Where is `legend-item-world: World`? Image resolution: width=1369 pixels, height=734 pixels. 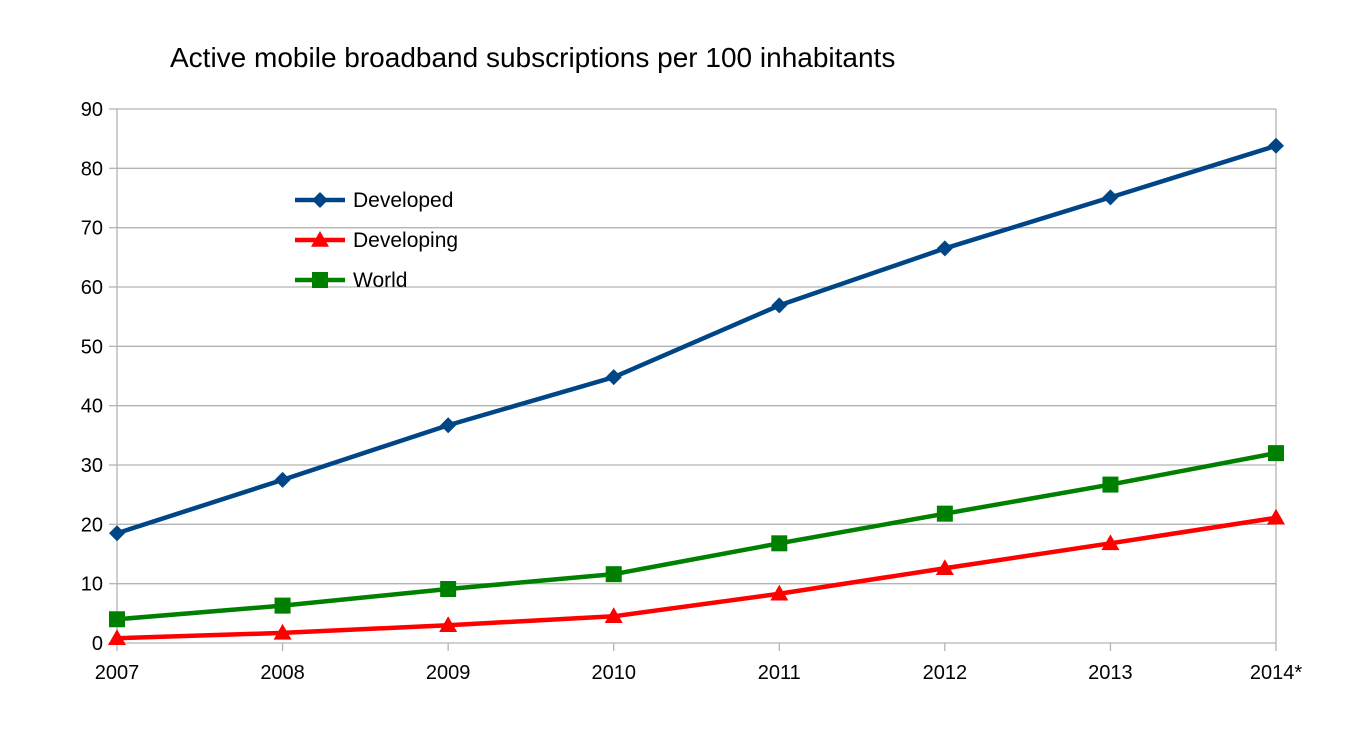 legend-item-world: World is located at coordinates (351, 280).